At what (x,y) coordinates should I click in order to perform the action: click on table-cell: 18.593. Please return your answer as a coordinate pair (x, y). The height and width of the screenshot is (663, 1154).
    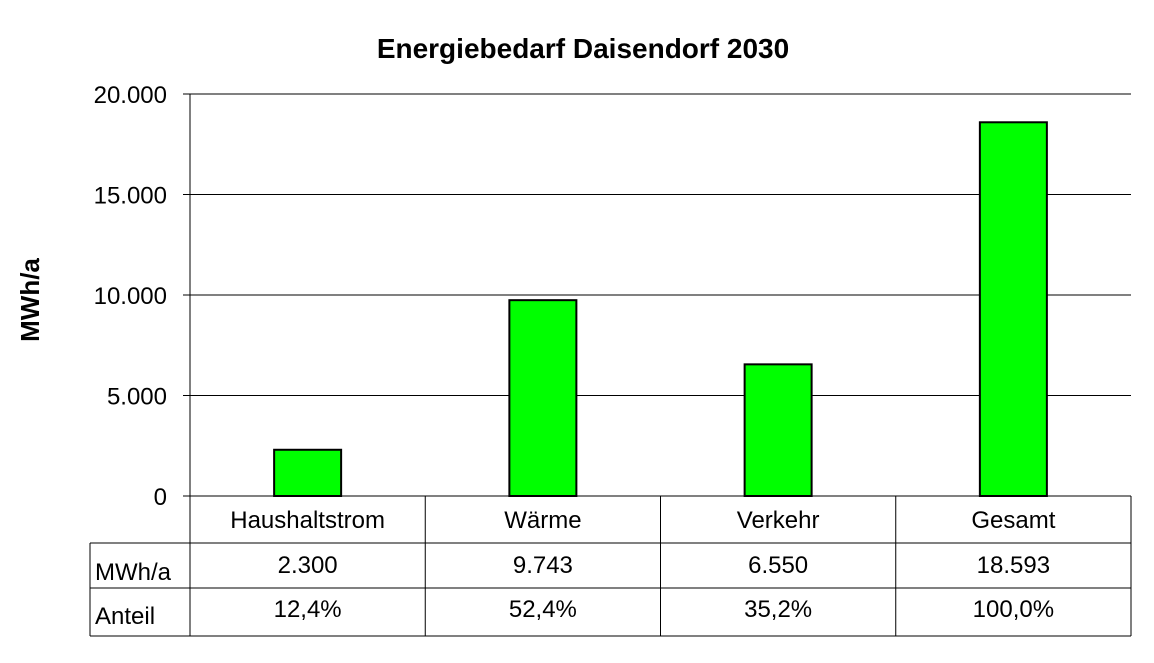
    Looking at the image, I should click on (1013, 565).